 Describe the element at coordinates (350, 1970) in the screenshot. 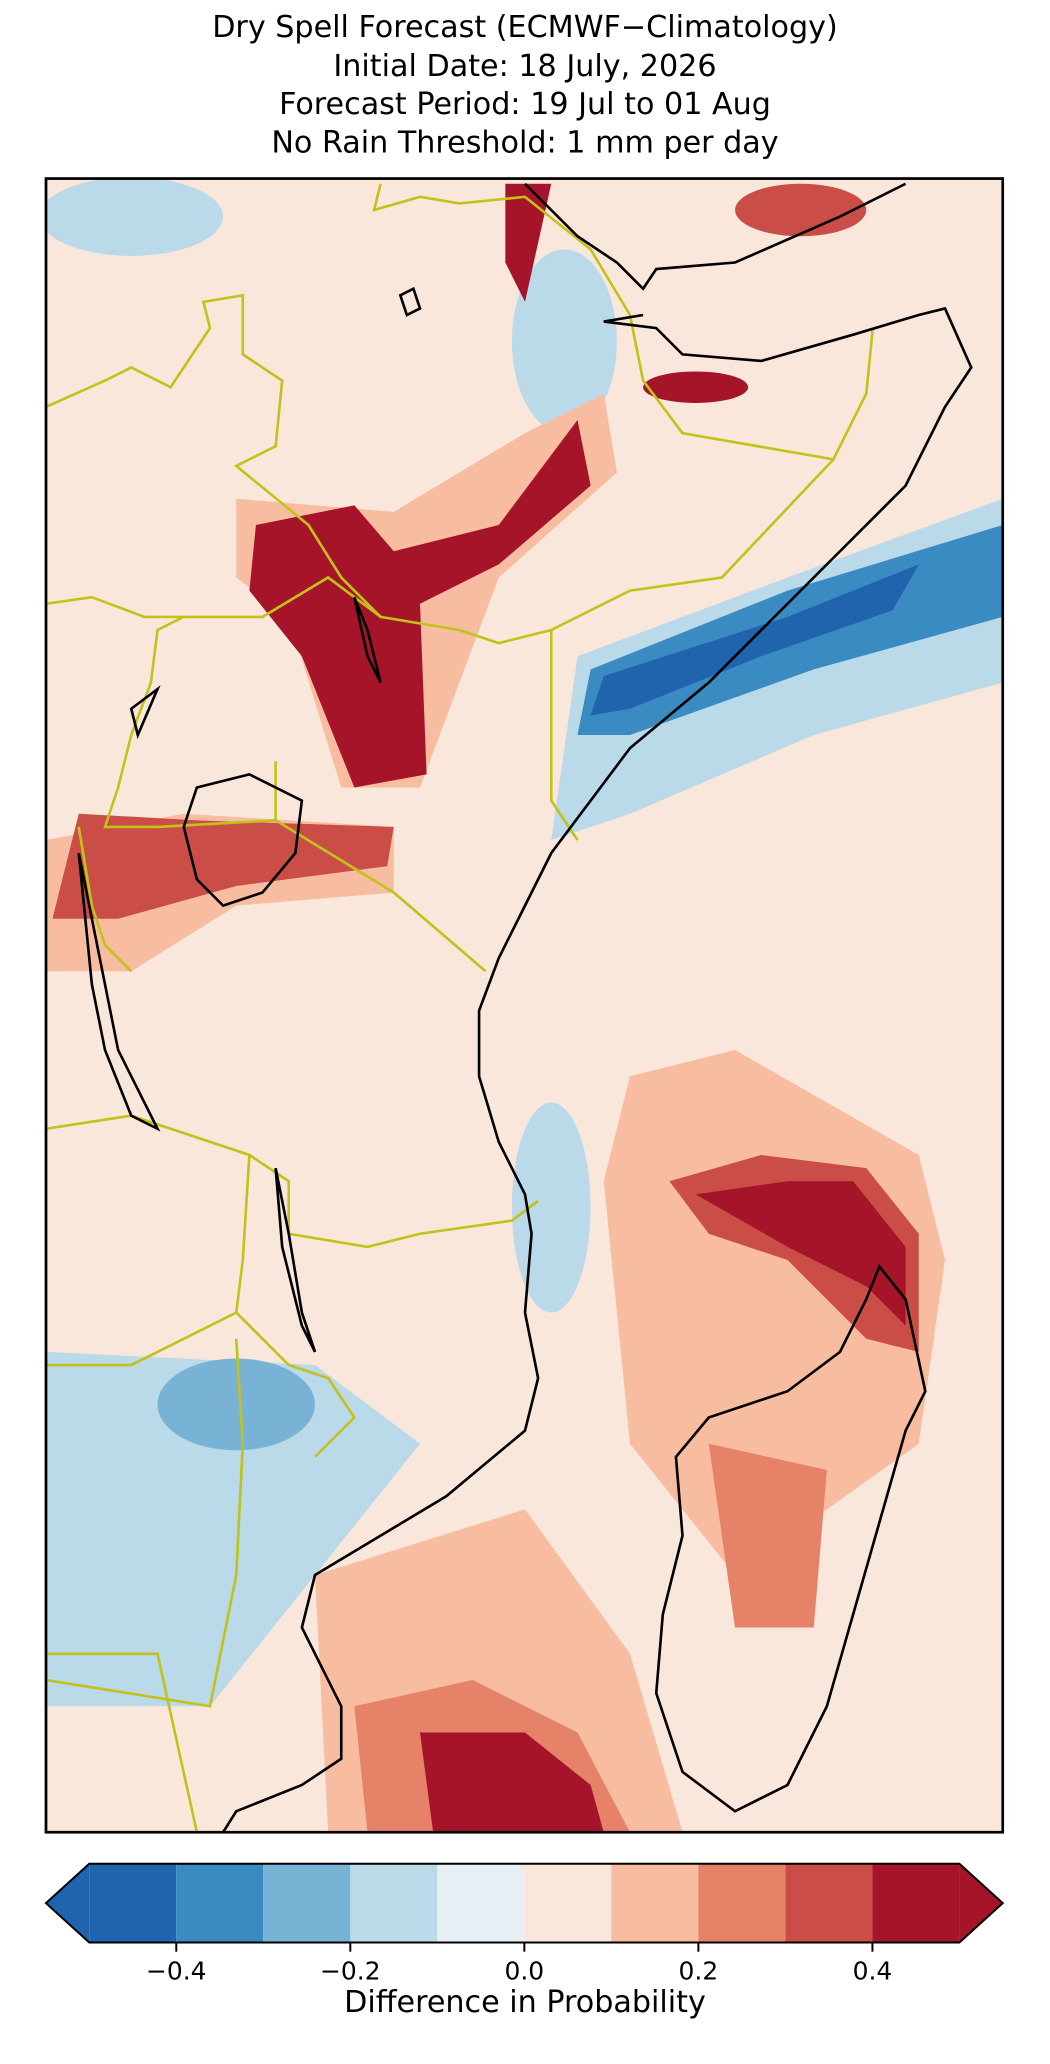

I see `colorbar-tick-label: −0.2` at that location.